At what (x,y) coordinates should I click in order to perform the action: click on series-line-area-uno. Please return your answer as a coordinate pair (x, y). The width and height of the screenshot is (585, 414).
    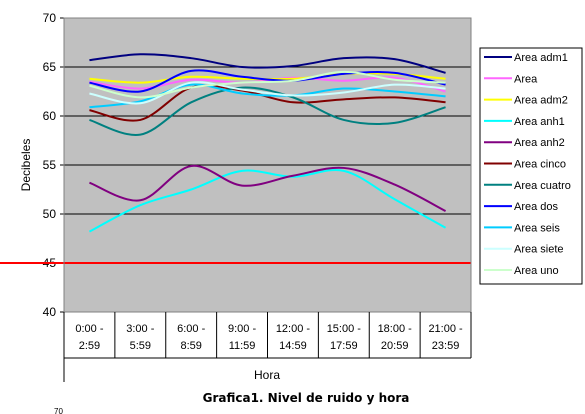
    Looking at the image, I should click on (267, 84).